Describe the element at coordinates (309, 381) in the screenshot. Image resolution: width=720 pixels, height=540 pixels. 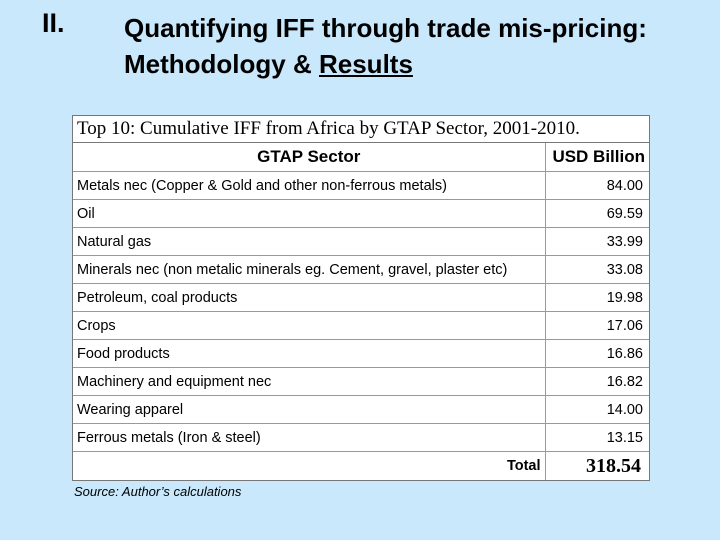
I see `sector-name-cell: Machinery and equipment nec` at that location.